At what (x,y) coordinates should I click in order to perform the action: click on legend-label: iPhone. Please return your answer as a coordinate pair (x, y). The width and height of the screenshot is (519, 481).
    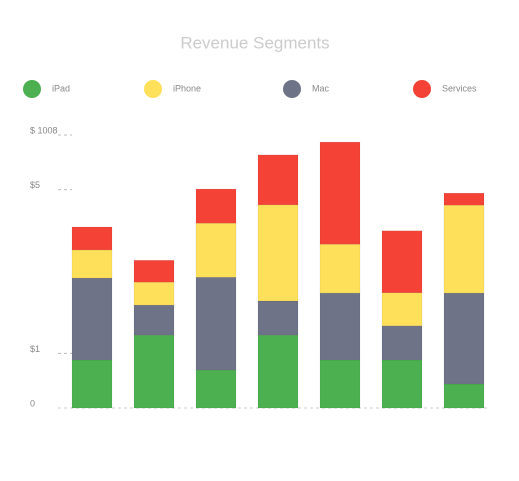
    Looking at the image, I should click on (187, 88).